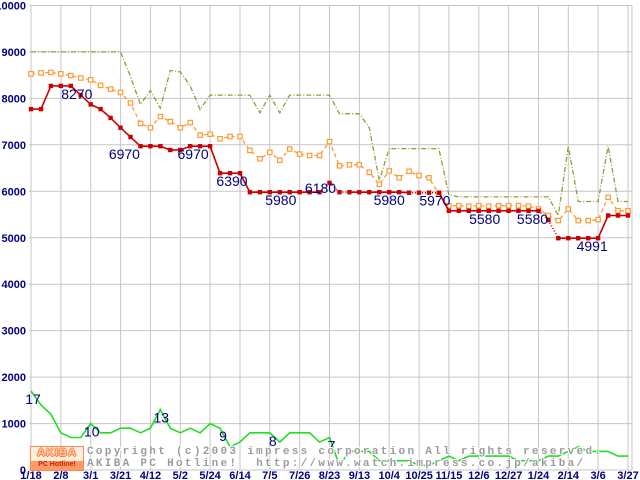 The width and height of the screenshot is (640, 480). What do you see at coordinates (14, 378) in the screenshot?
I see `svg-text: 2000` at bounding box center [14, 378].